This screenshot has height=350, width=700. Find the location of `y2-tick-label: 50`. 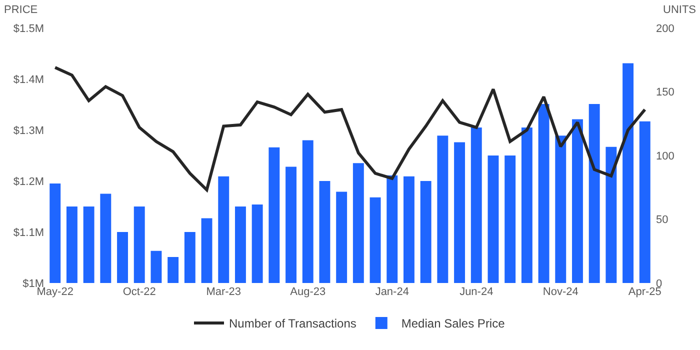

y2-tick-label: 50 is located at coordinates (662, 220).